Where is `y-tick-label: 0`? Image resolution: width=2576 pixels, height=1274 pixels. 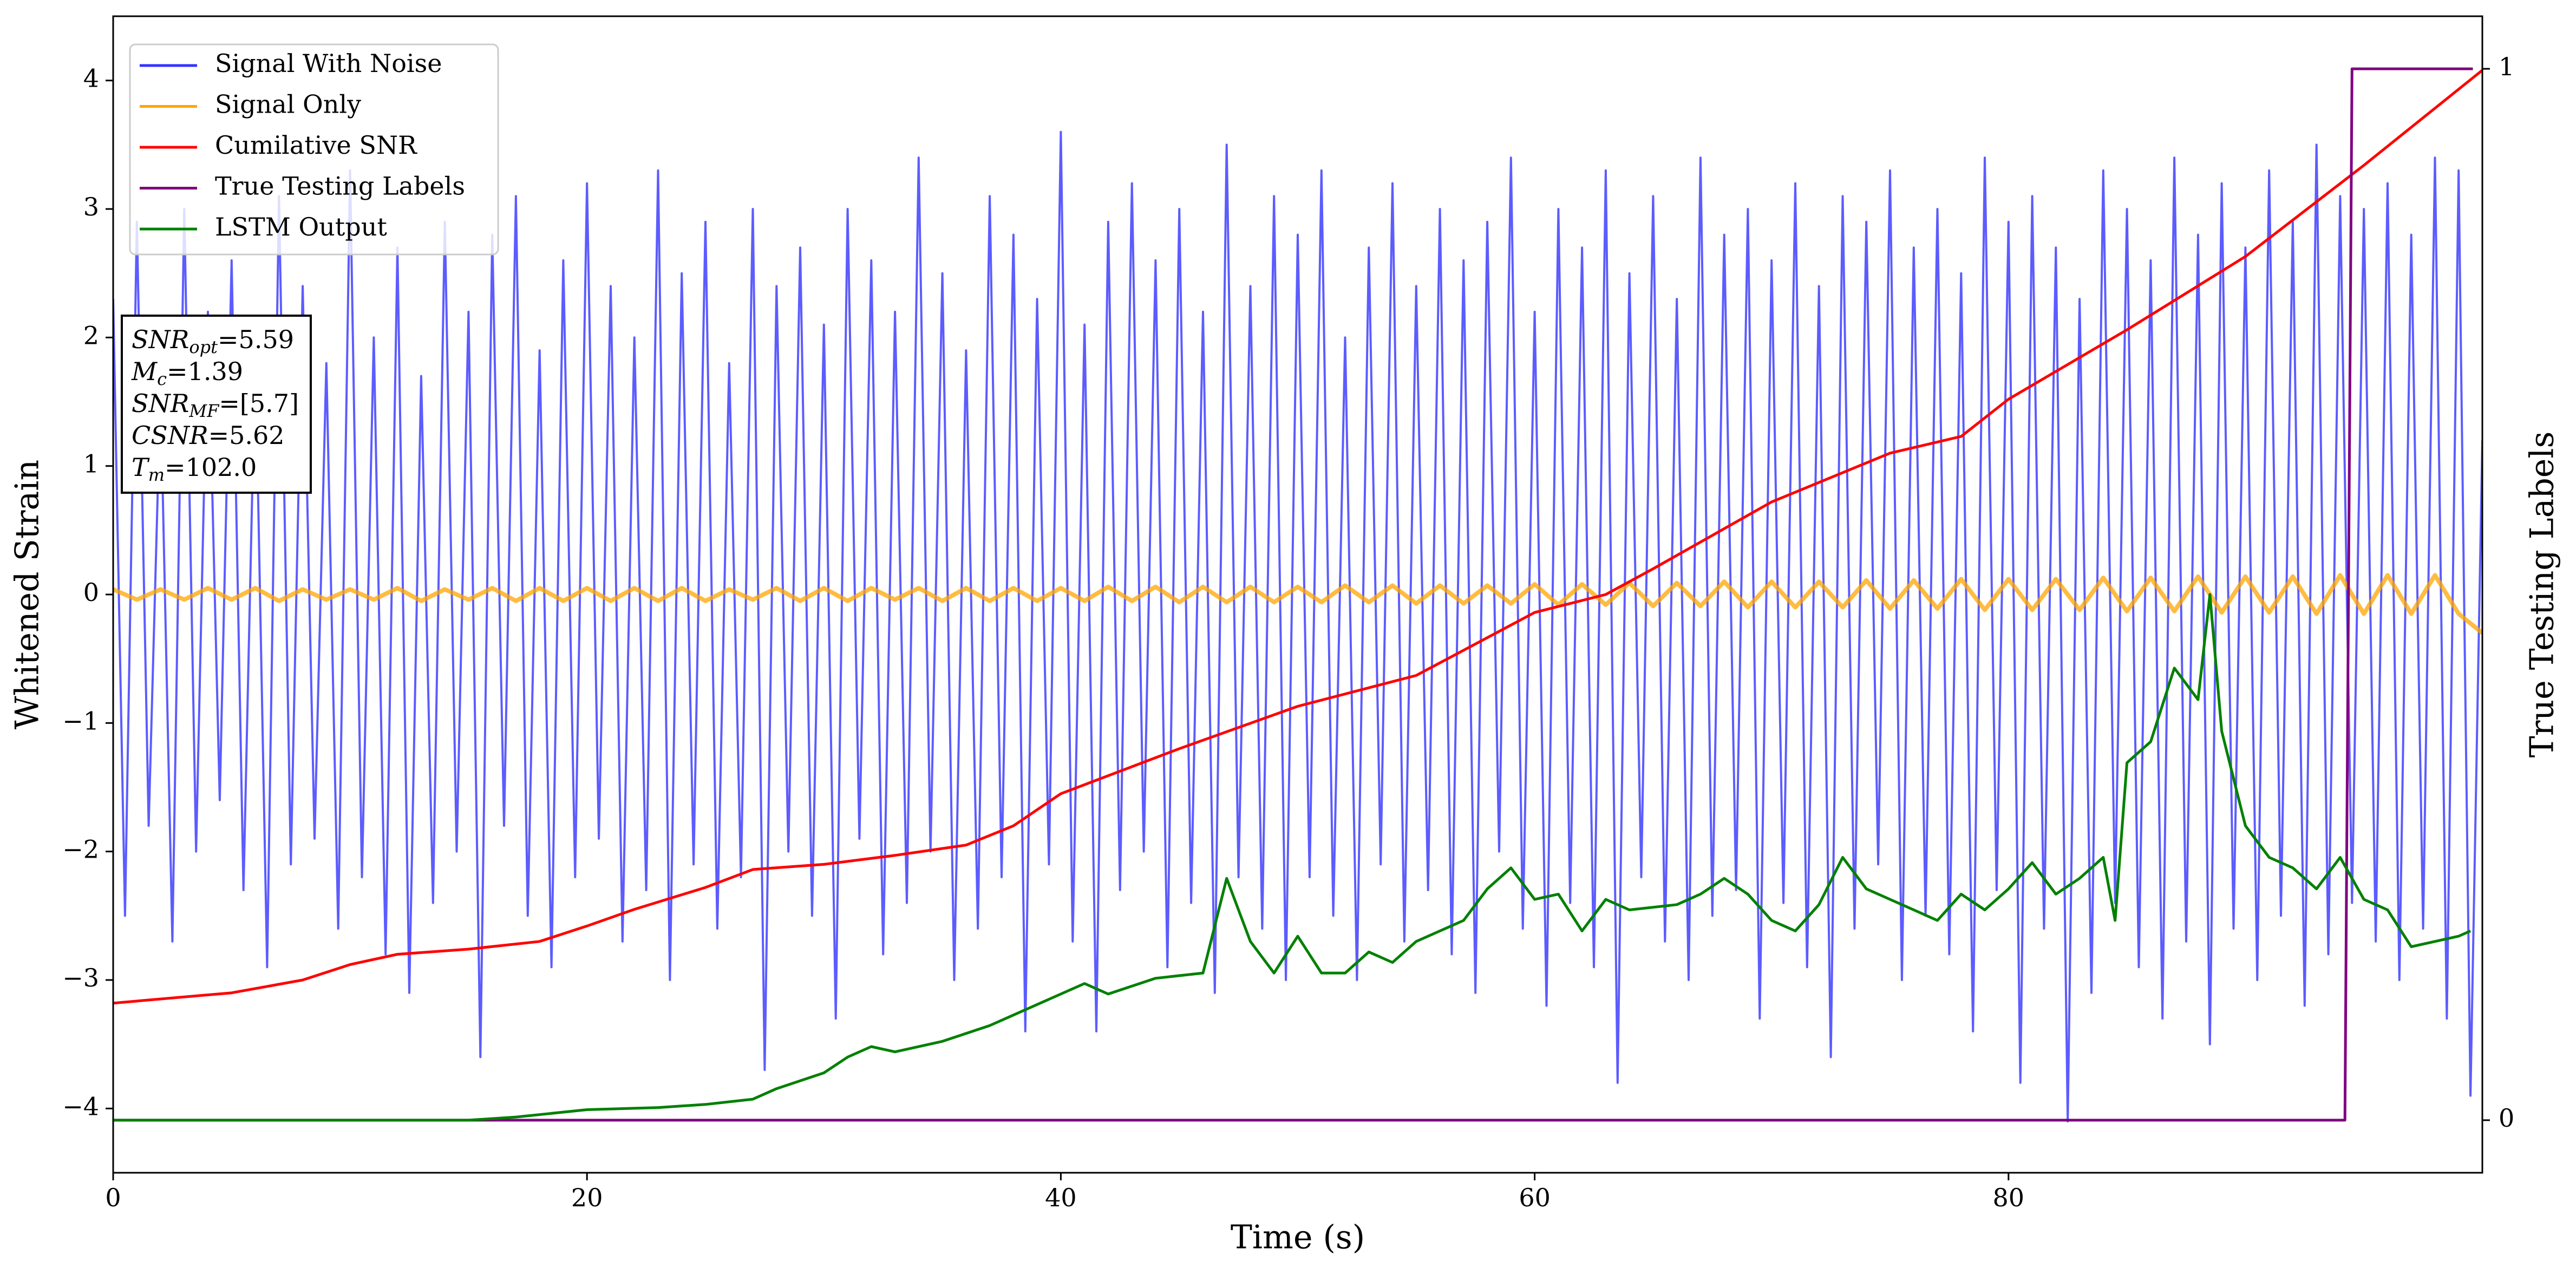 y-tick-label: 0 is located at coordinates (91, 592).